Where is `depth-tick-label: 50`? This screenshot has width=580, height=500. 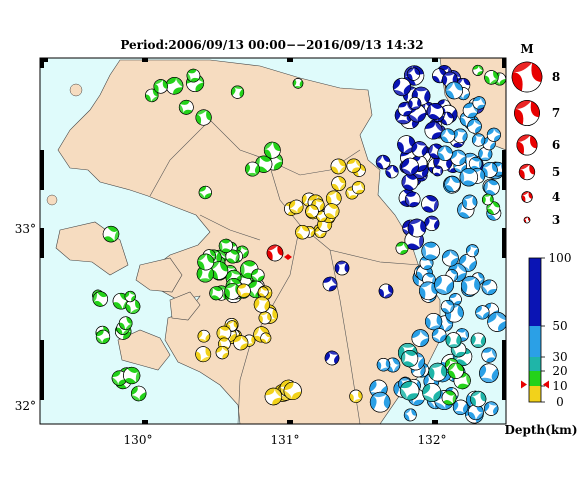 depth-tick-label: 50 is located at coordinates (559, 326).